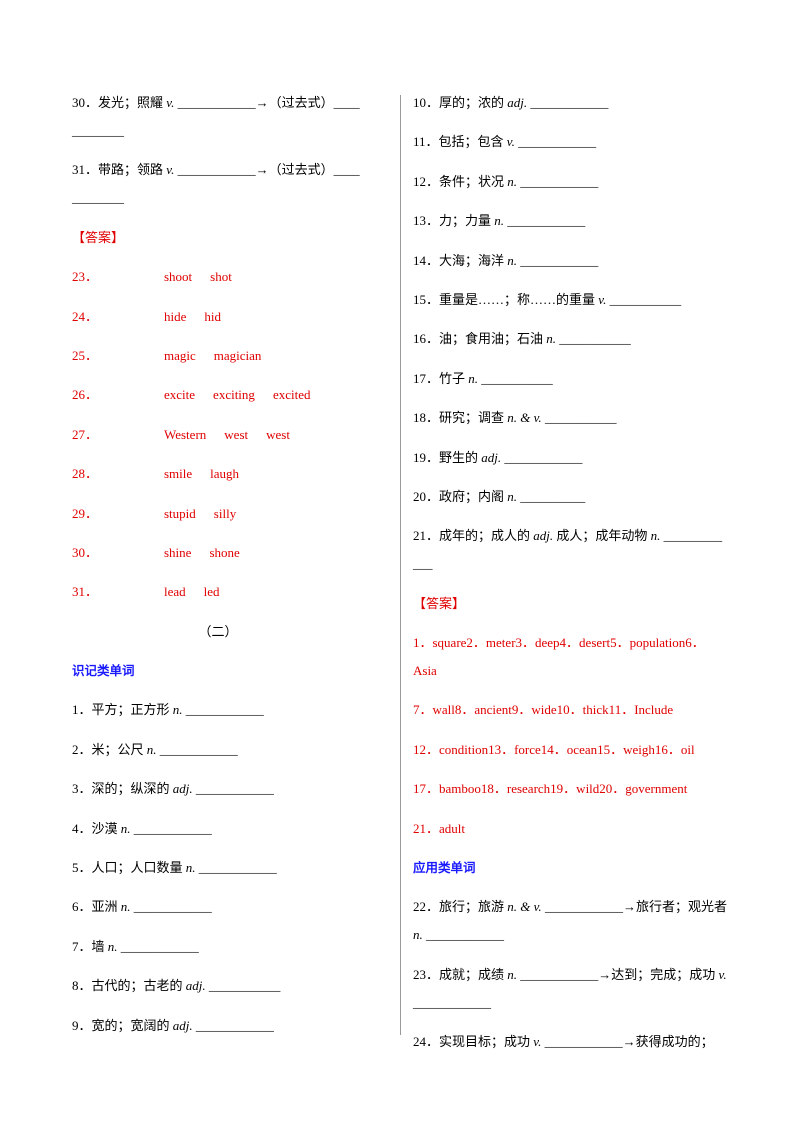 Image resolution: width=800 pixels, height=1132 pixels. I want to click on answer-word: shine, so click(178, 552).